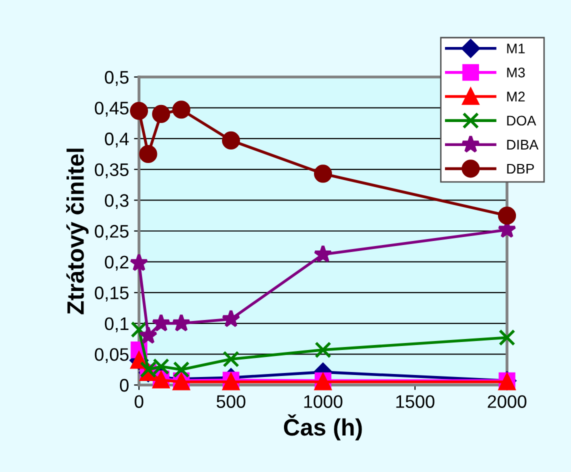 Image resolution: width=571 pixels, height=472 pixels. Describe the element at coordinates (520, 169) in the screenshot. I see `legend-label: DBP` at that location.